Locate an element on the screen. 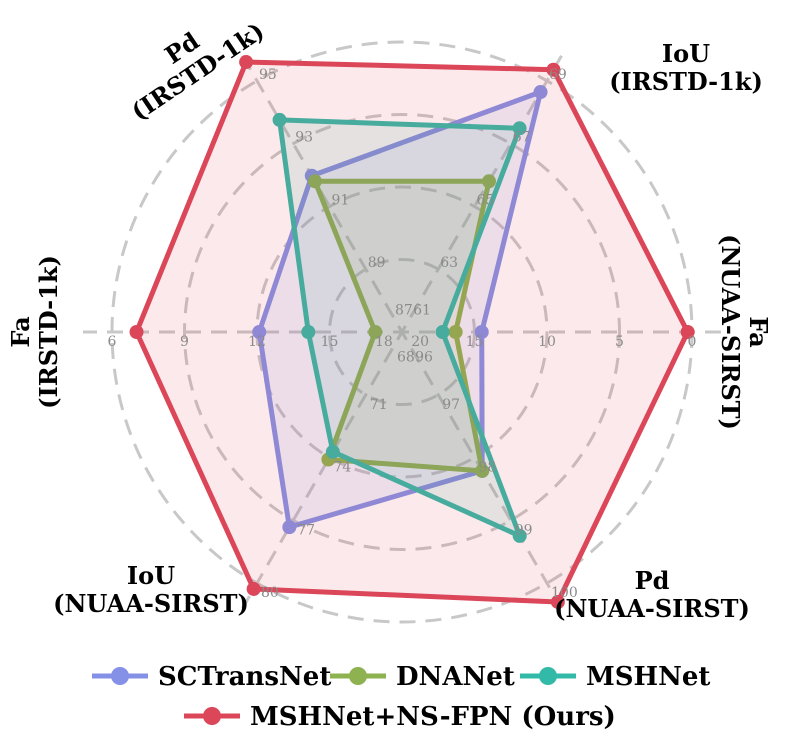 Image resolution: width=797 pixels, height=735 pixels. tick-label: 67 is located at coordinates (522, 138).